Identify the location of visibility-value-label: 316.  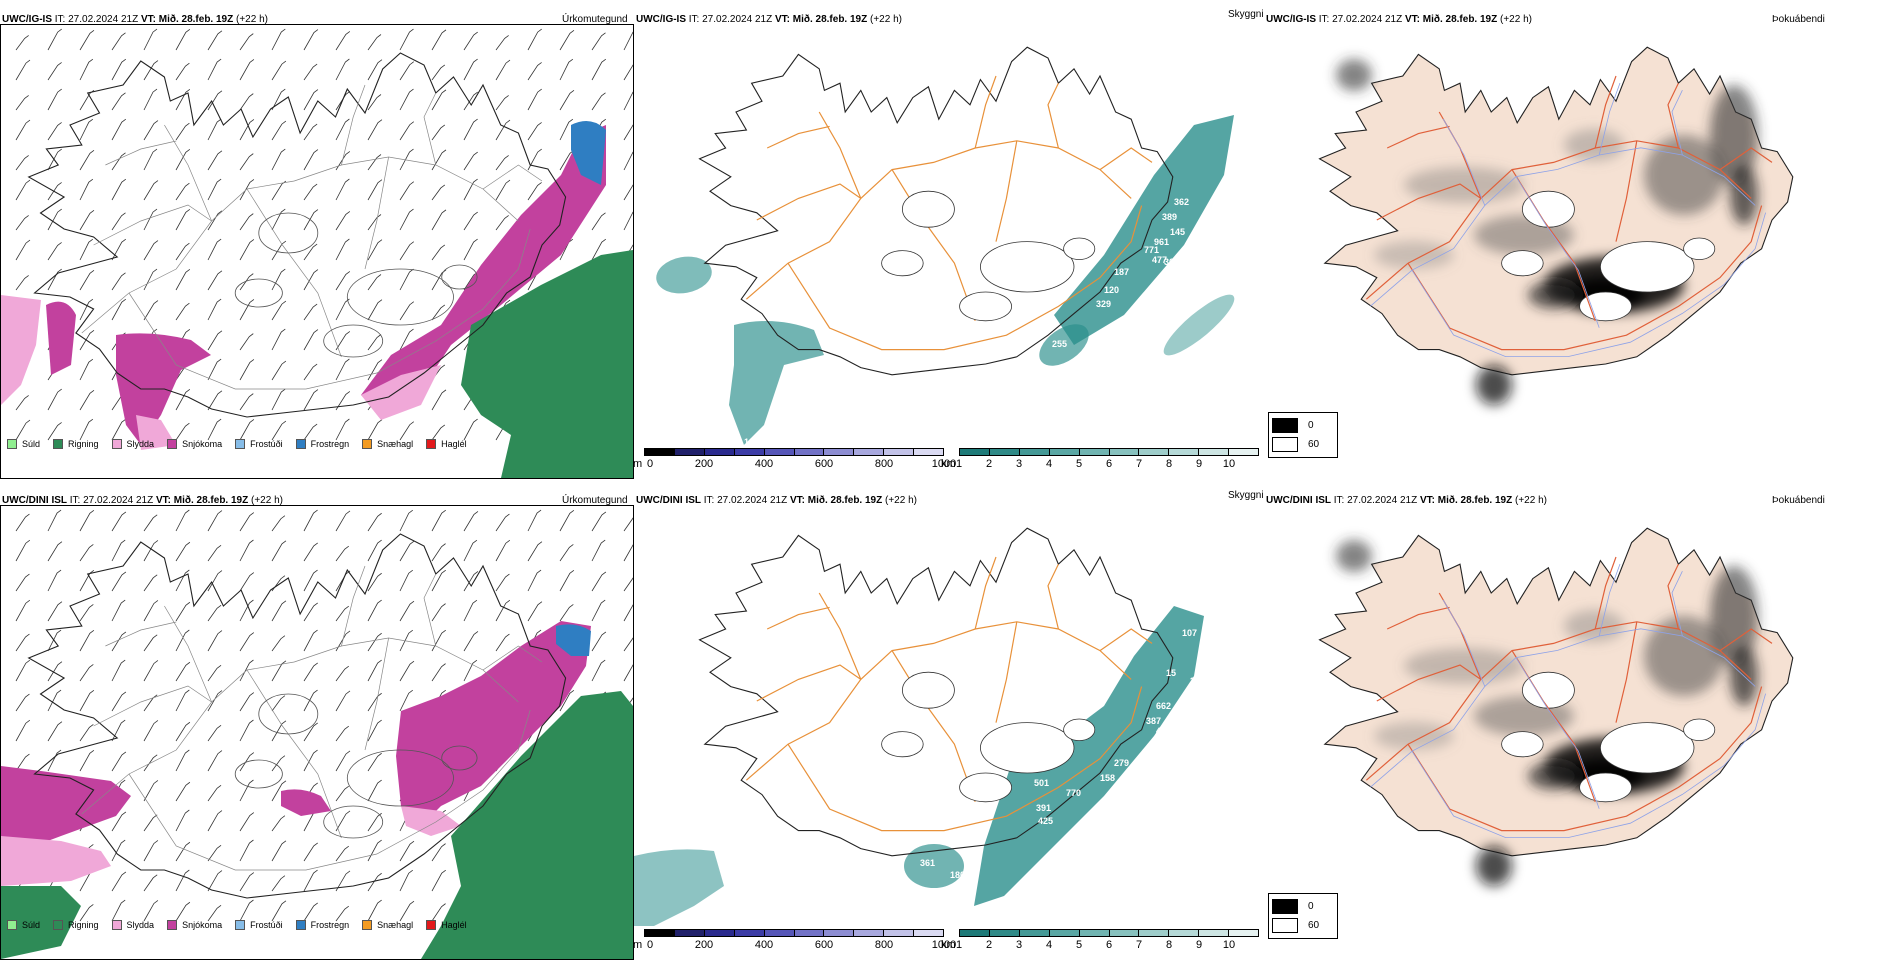
(1185, 258).